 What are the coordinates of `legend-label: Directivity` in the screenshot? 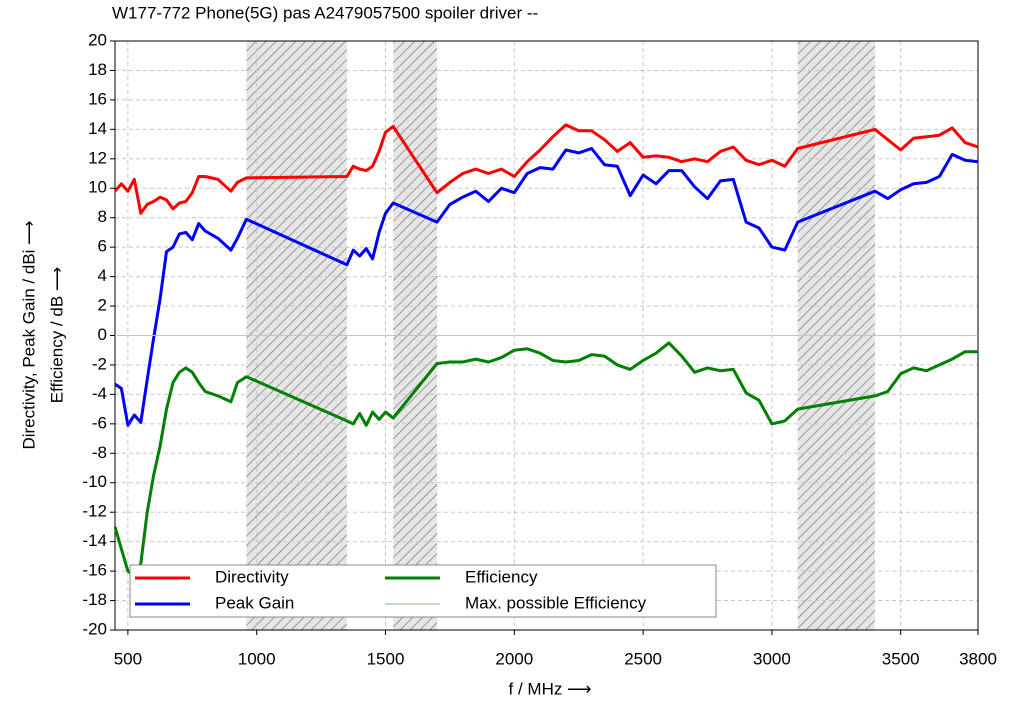 It's located at (252, 576).